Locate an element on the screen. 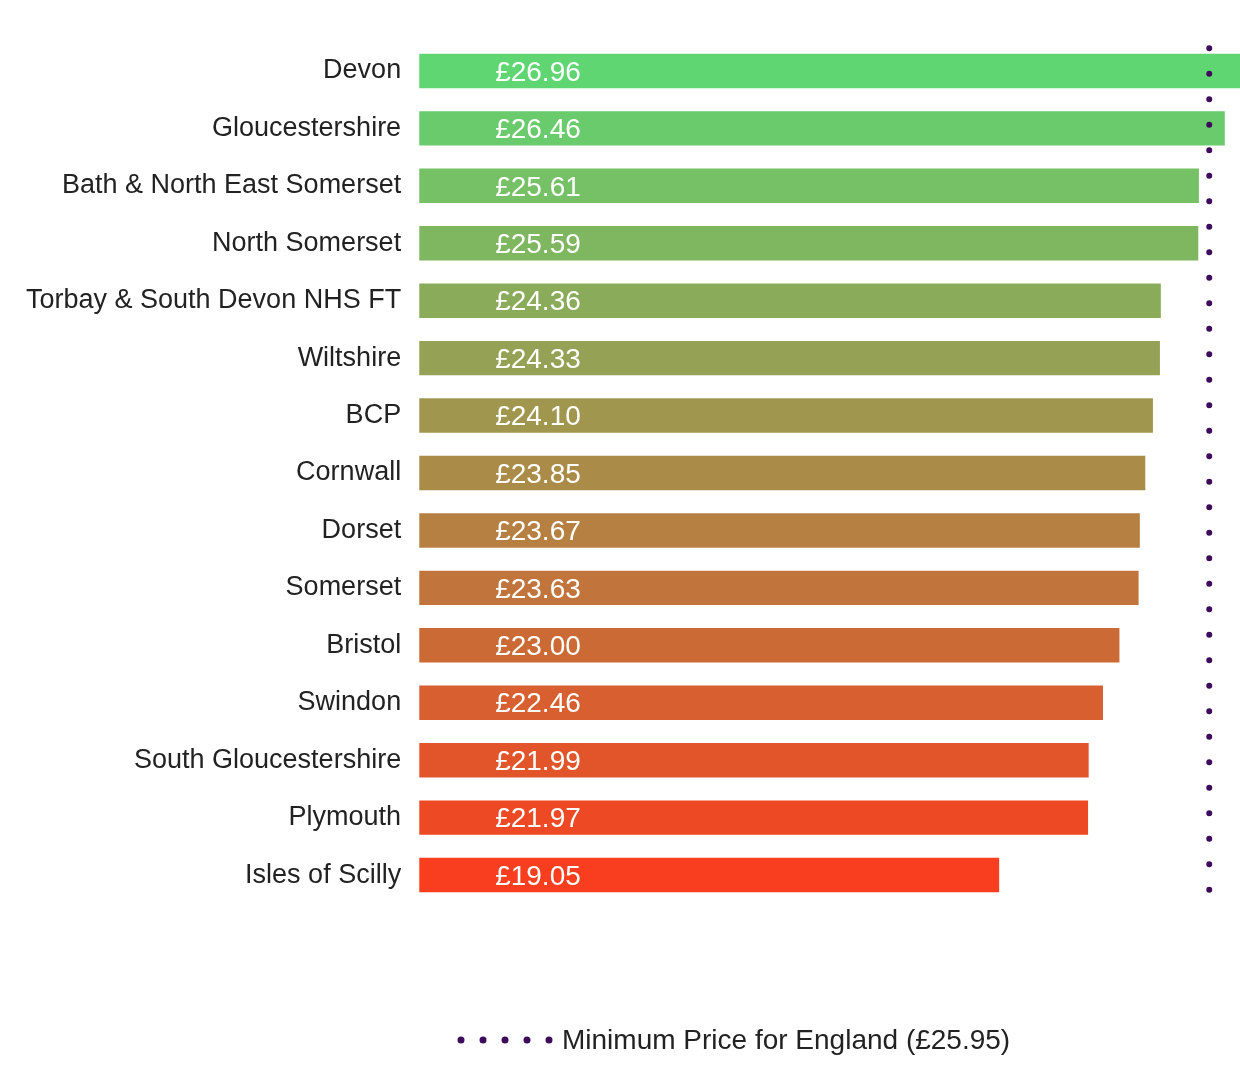 This screenshot has height=1068, width=1240. data-label: £23.63 is located at coordinates (538, 588).